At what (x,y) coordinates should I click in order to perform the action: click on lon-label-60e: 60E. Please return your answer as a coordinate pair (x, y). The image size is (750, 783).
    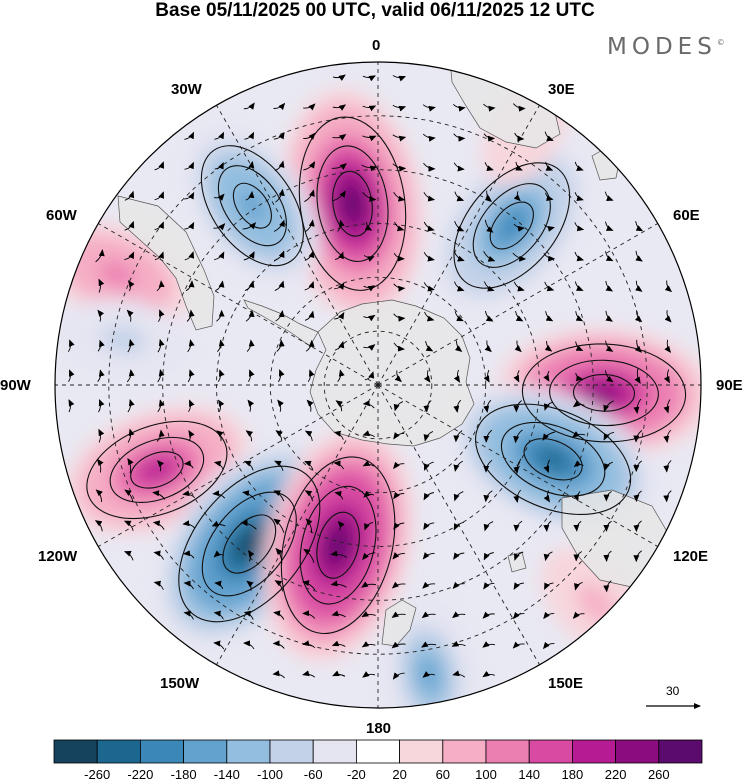
    Looking at the image, I should click on (686, 215).